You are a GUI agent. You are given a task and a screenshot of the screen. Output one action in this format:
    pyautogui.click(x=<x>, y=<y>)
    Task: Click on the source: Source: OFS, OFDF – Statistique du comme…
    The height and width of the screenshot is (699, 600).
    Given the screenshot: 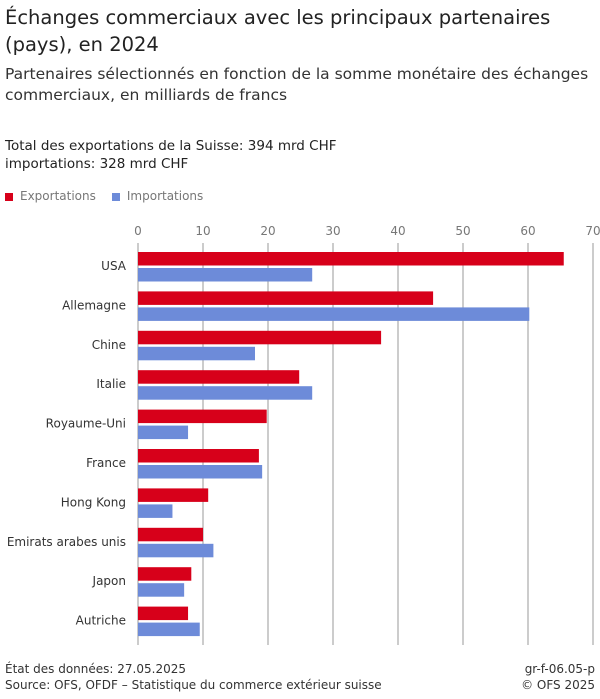 What is the action you would take?
    pyautogui.click(x=193, y=685)
    